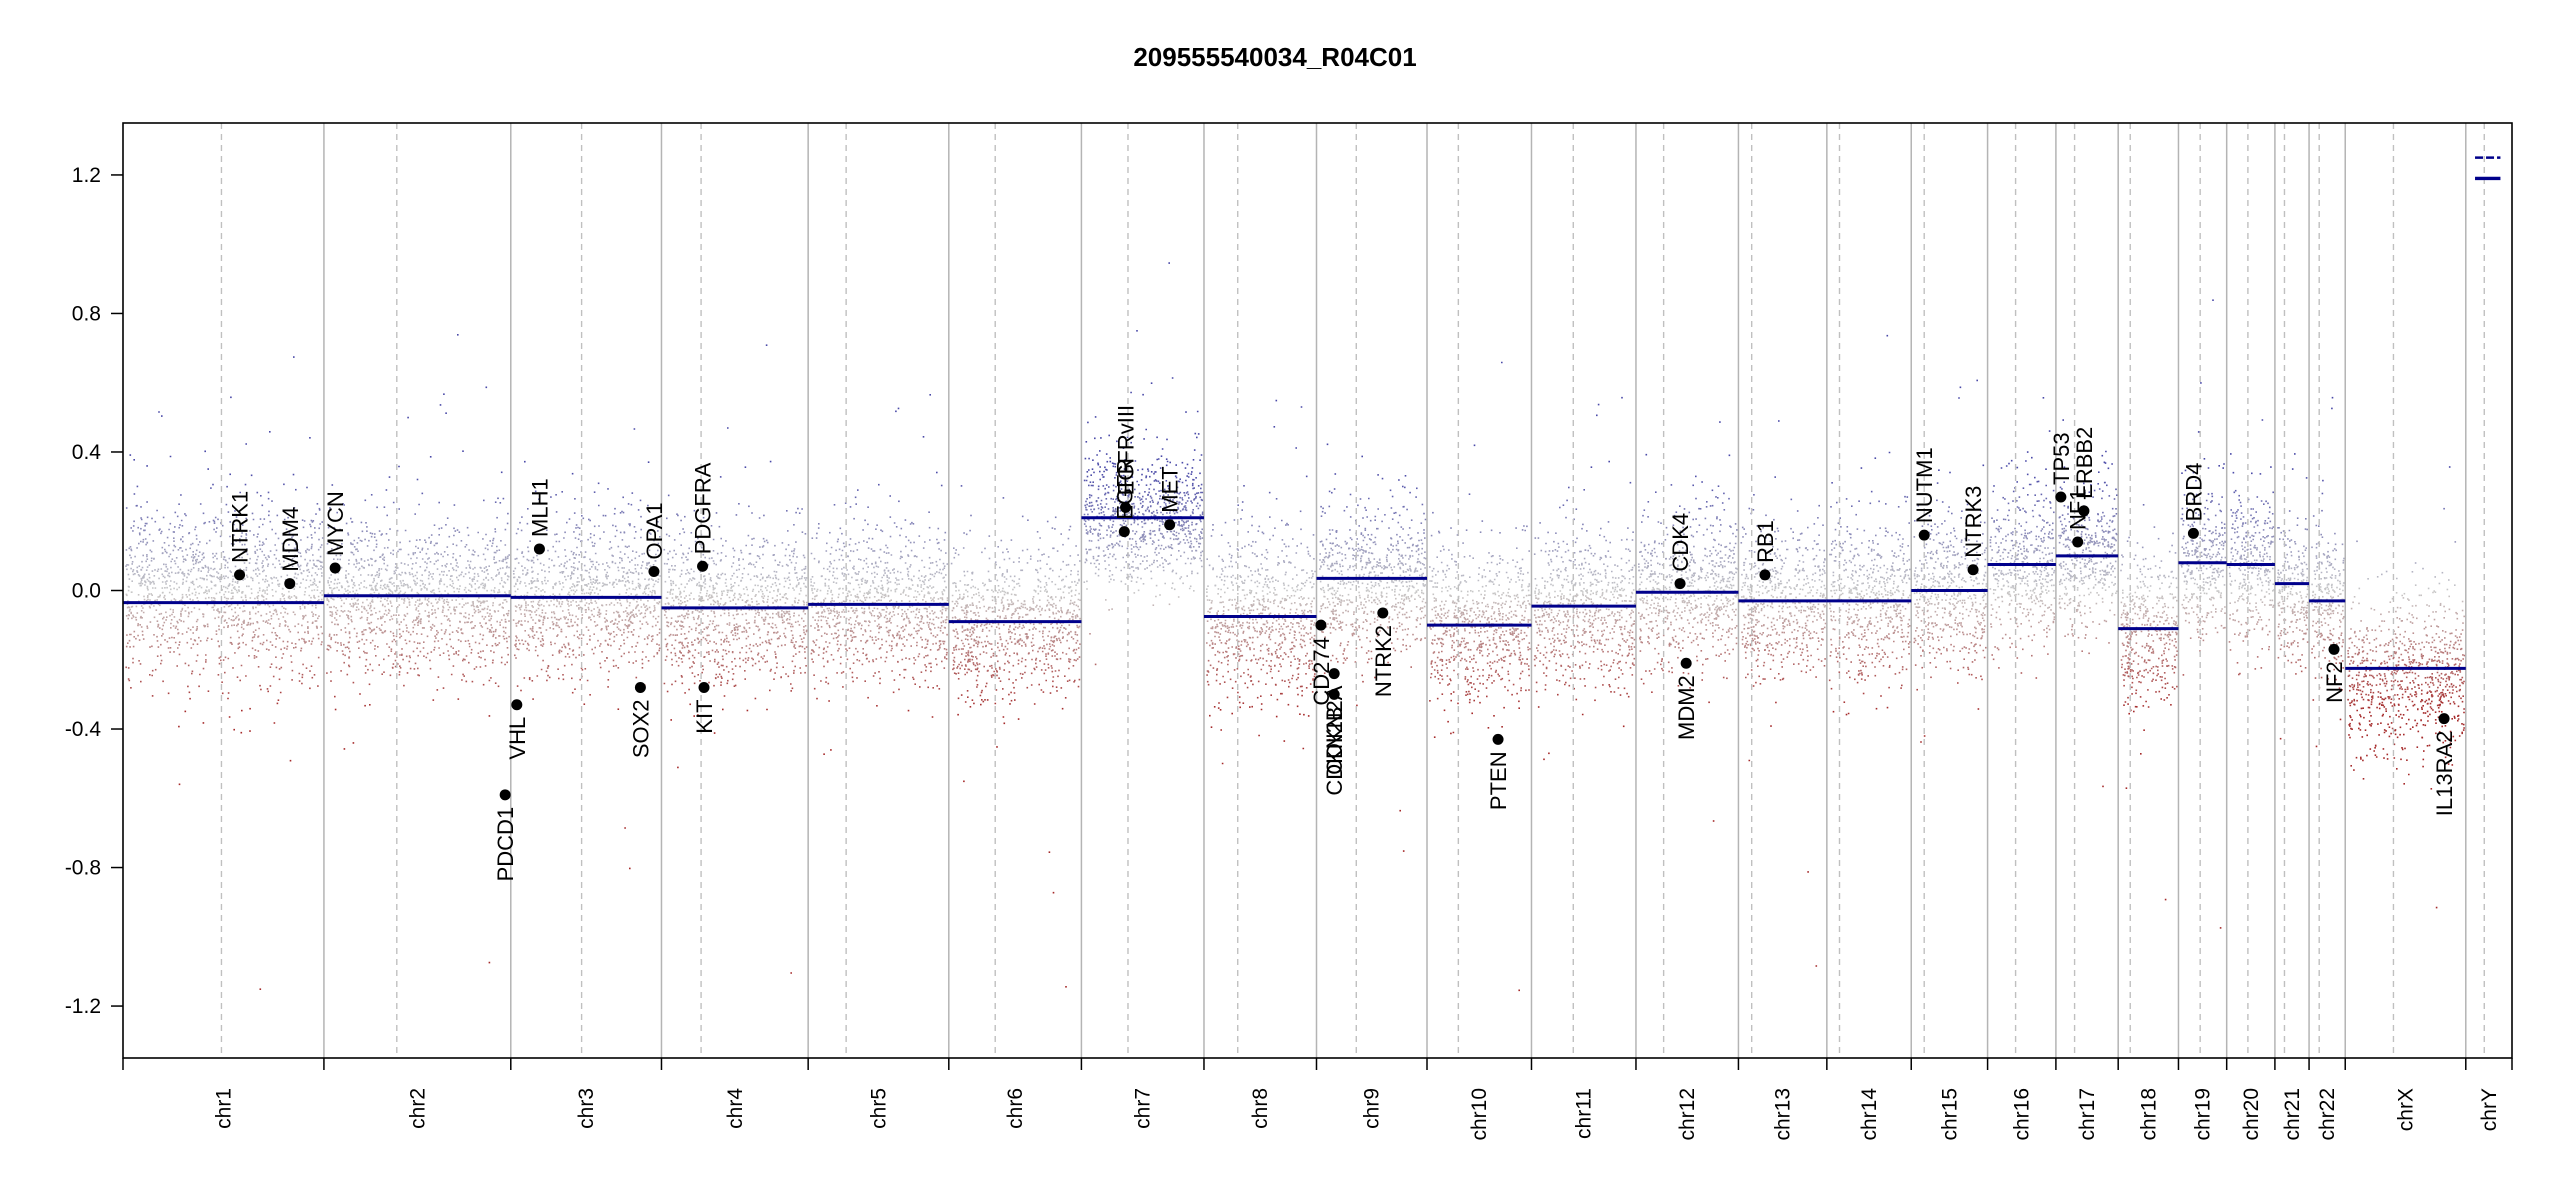 Image resolution: width=2550 pixels, height=1200 pixels. I want to click on gene-label-nutm1: NUTM1, so click(1924, 485).